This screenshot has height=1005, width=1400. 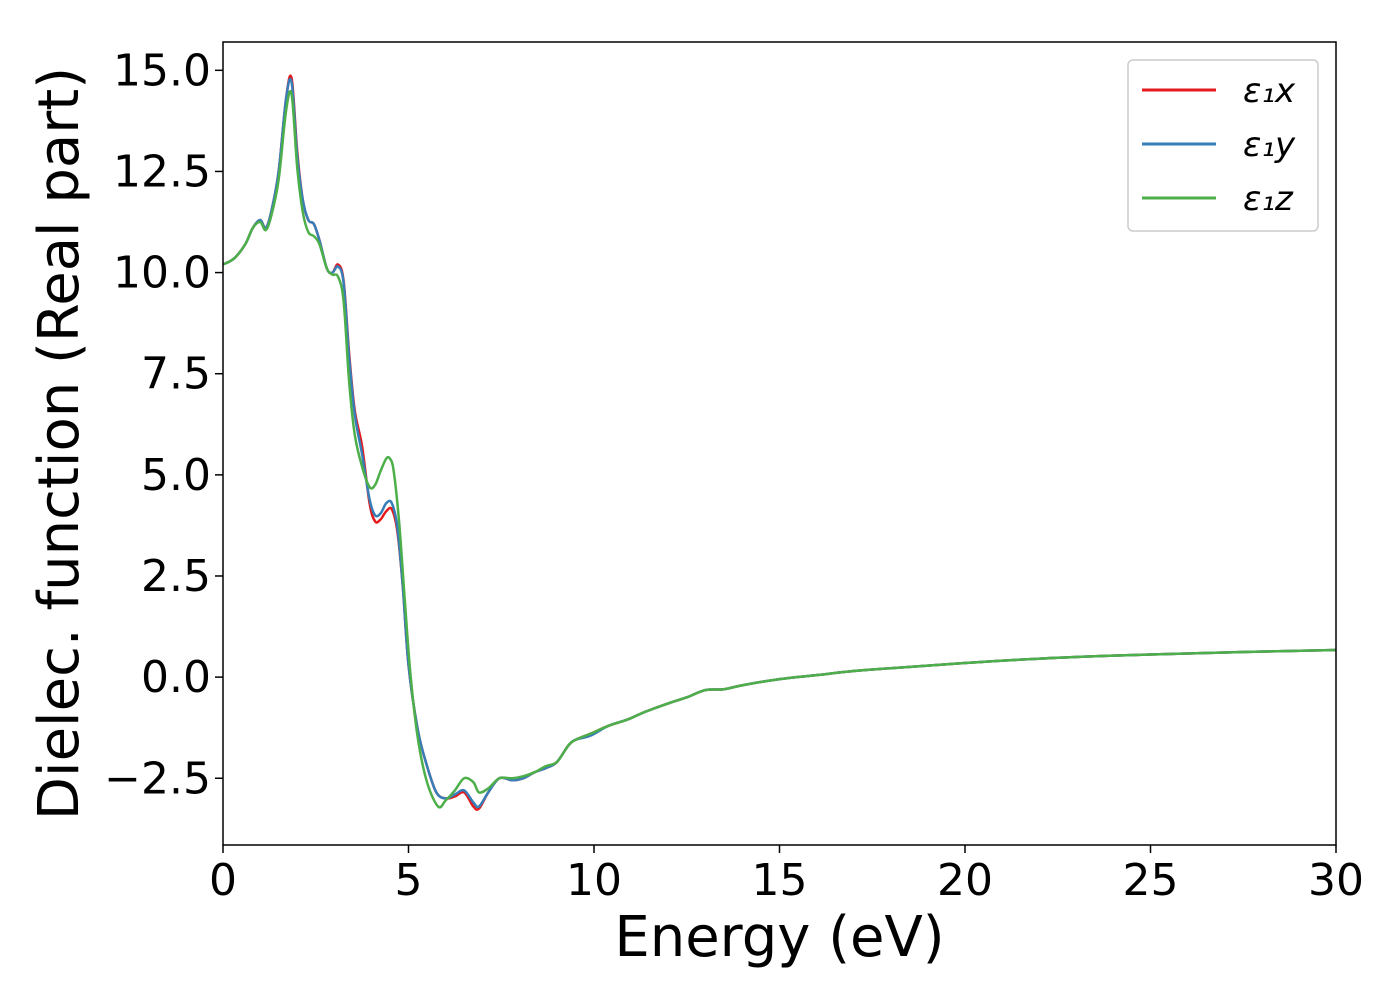 What do you see at coordinates (965, 880) in the screenshot?
I see `x-tick-label: 20` at bounding box center [965, 880].